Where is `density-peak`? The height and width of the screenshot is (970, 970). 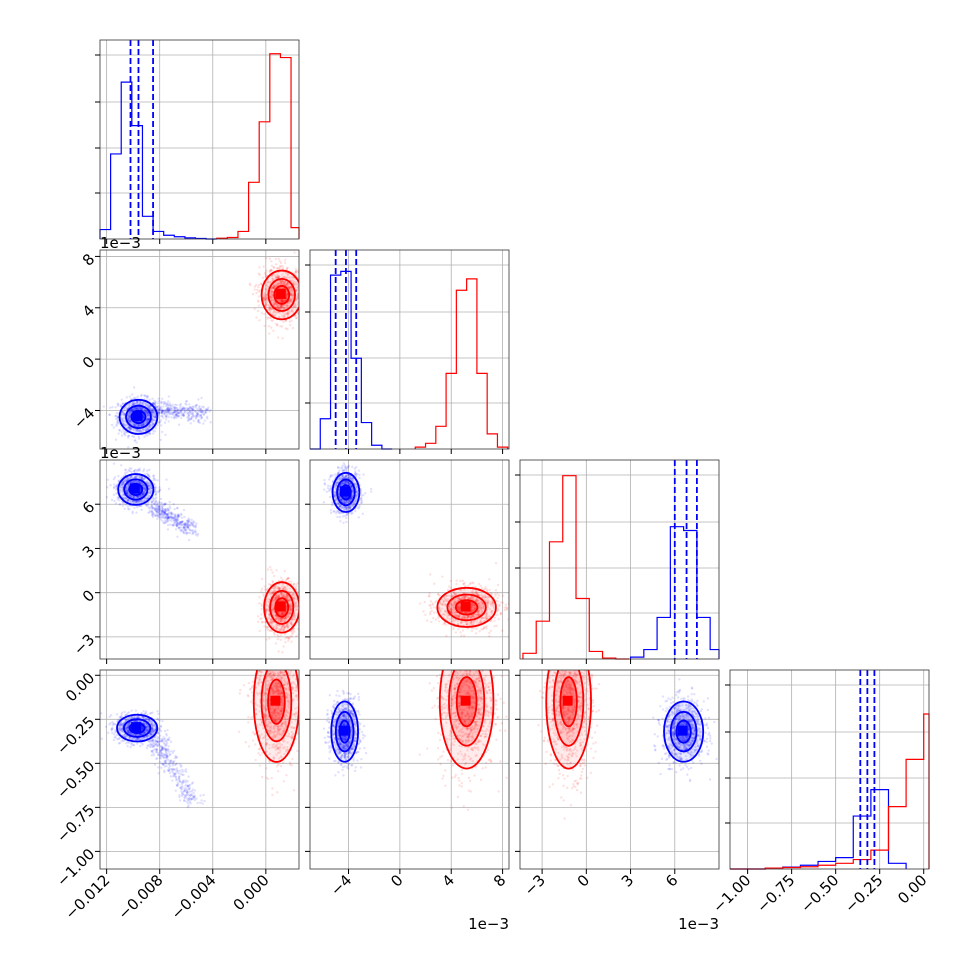
density-peak is located at coordinates (137, 415).